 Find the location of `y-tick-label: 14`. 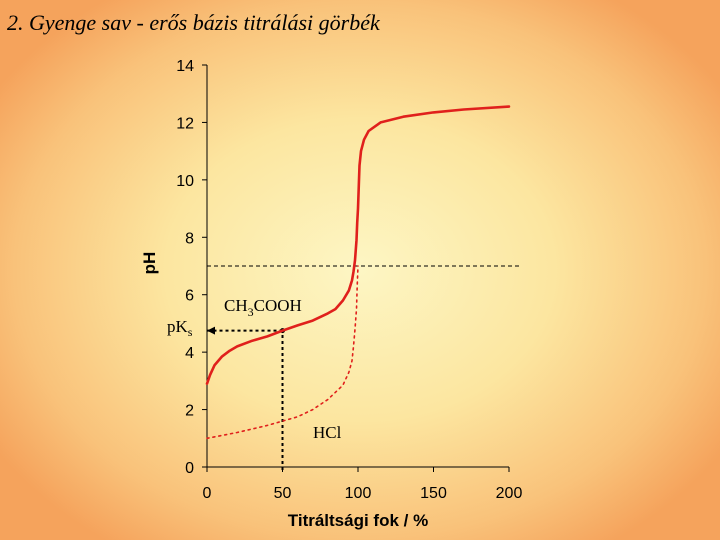

y-tick-label: 14 is located at coordinates (185, 66).